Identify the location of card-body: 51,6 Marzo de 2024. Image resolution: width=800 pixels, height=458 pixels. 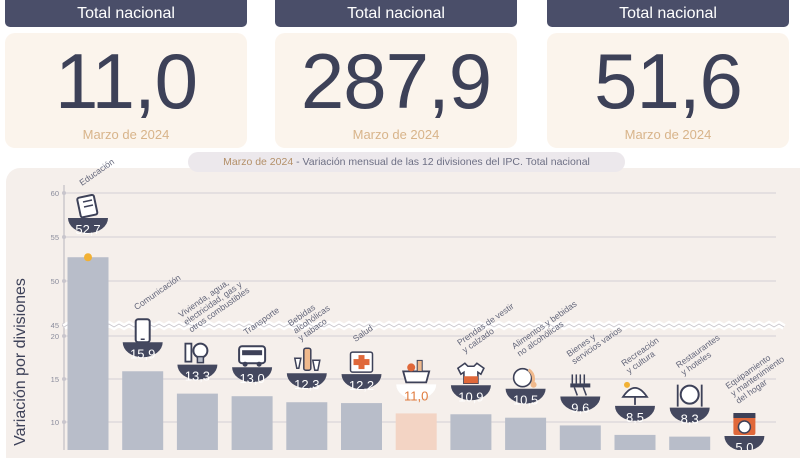
(668, 90).